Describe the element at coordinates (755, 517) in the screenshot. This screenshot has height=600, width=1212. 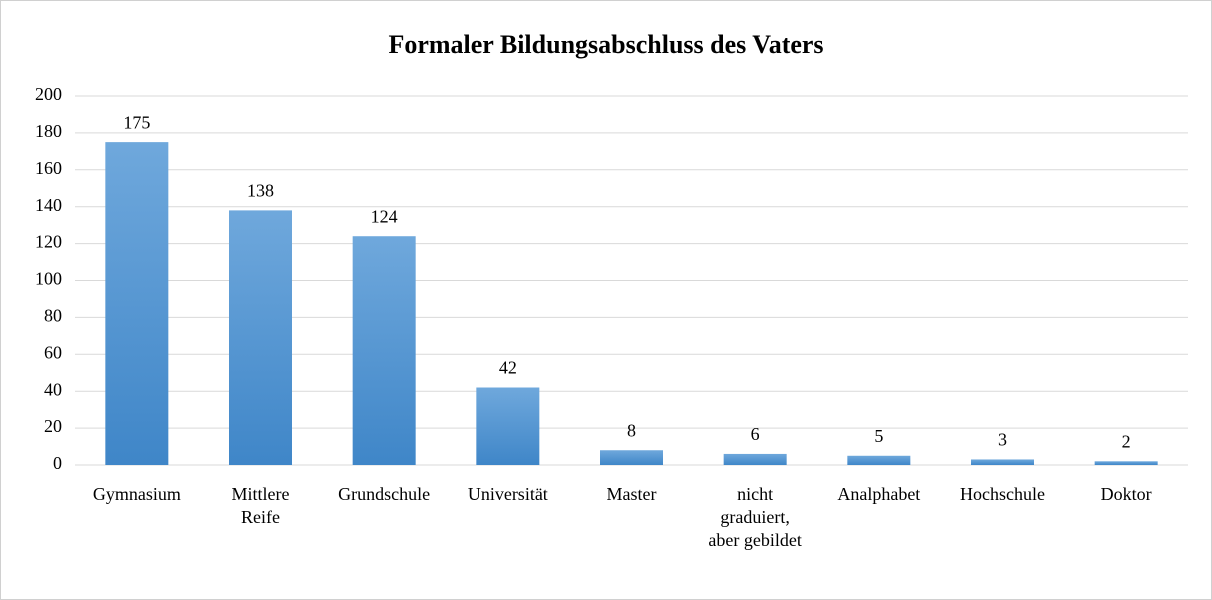
I see `x-tick-label: nicht graduiert, aber gebildet` at that location.